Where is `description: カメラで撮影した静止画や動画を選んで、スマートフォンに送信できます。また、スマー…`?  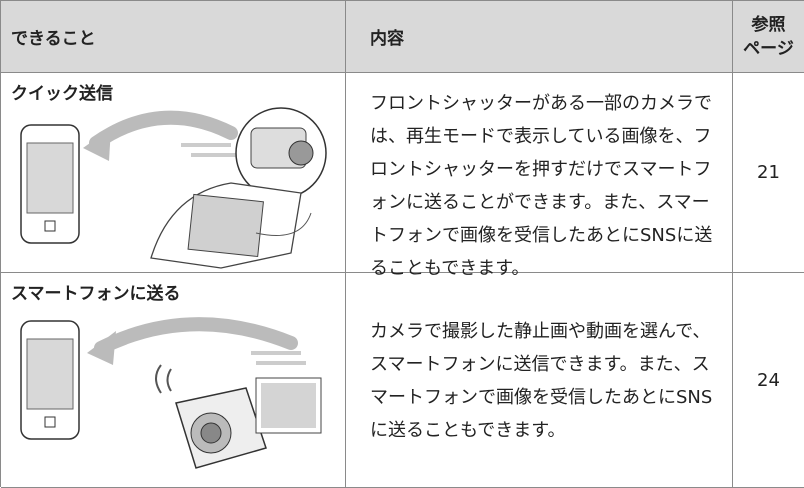 description: カメラで撮影した静止画や動画を選んで、スマートフォンに送信できます。また、スマー… is located at coordinates (541, 381).